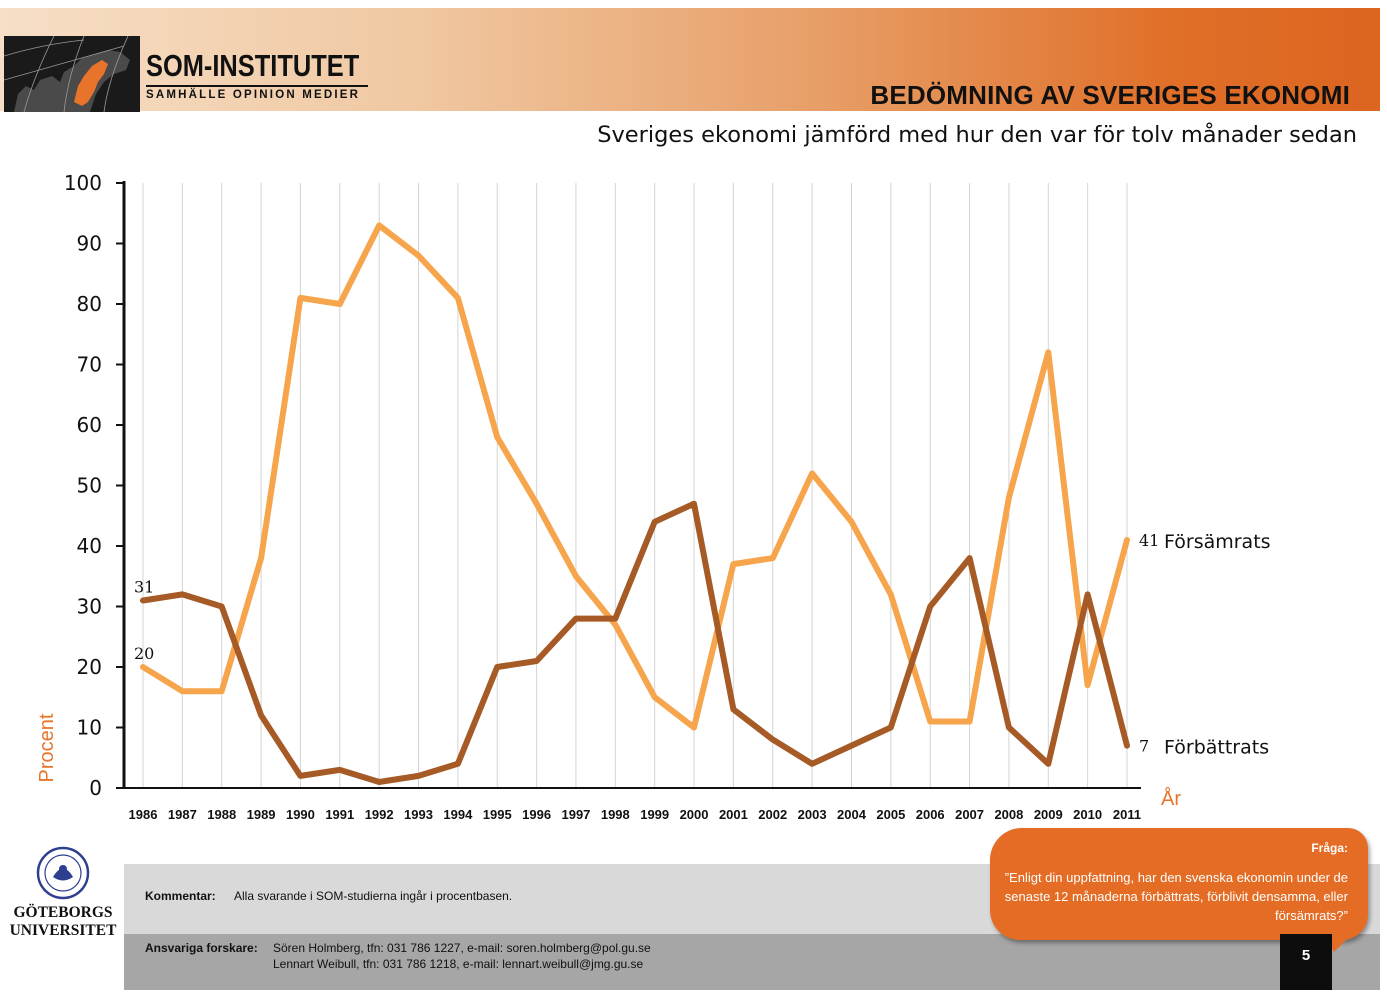 The height and width of the screenshot is (1005, 1387). Describe the element at coordinates (1216, 748) in the screenshot. I see `legend-forbattrats: Förbättrats` at that location.